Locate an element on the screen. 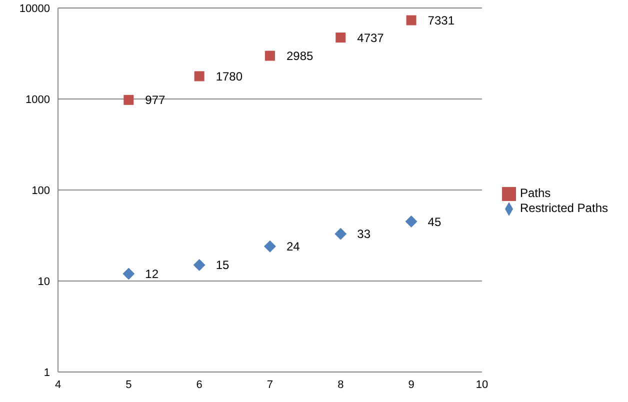 This screenshot has height=402, width=628. x-tick-label: 5 is located at coordinates (129, 384).